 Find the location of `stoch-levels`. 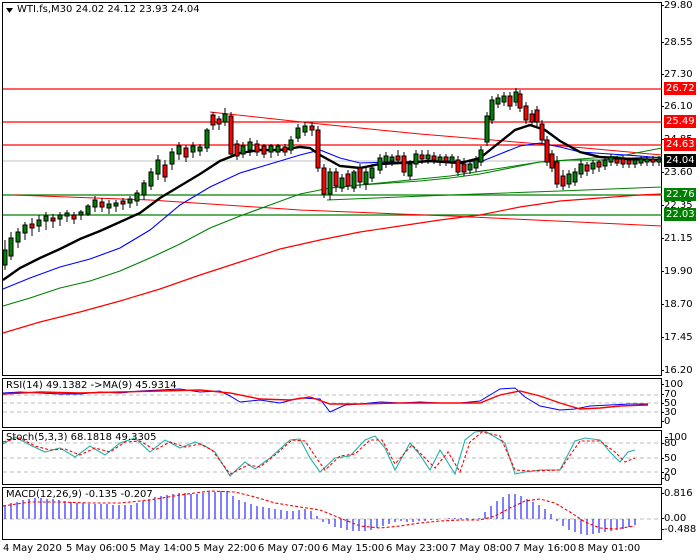

stoch-levels is located at coordinates (332, 457).